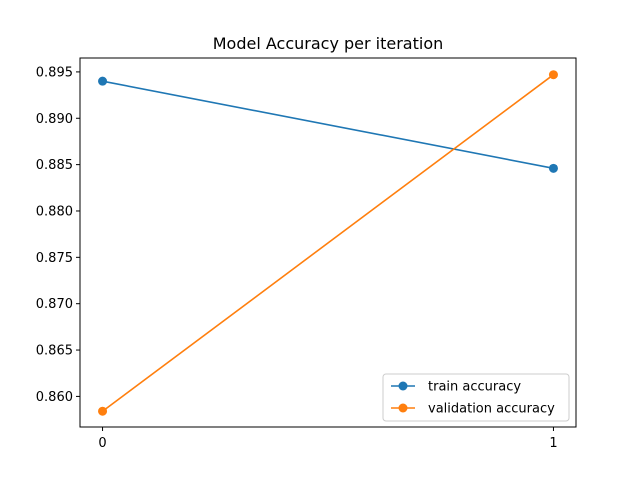 The height and width of the screenshot is (480, 640). What do you see at coordinates (54, 351) in the screenshot?
I see `y-tick-label: 0.865` at bounding box center [54, 351].